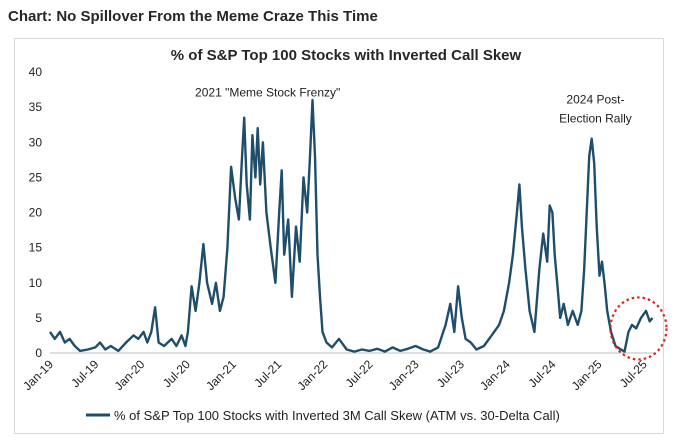 This screenshot has width=679, height=446. I want to click on y-tick-label: 35, so click(36, 107).